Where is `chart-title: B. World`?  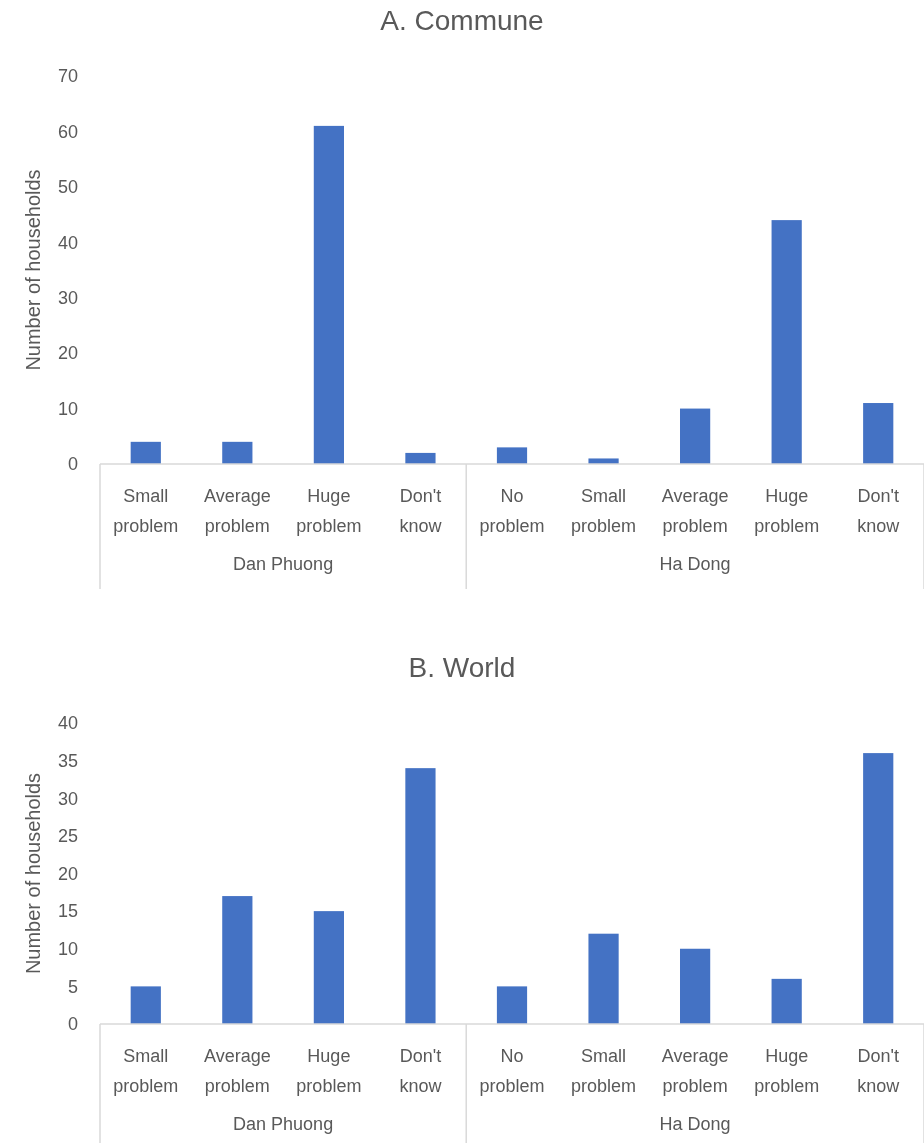
chart-title: B. World is located at coordinates (462, 667).